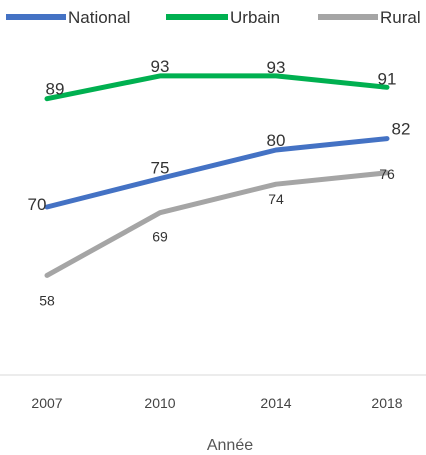 This screenshot has width=426, height=455. What do you see at coordinates (400, 17) in the screenshot?
I see `legend-label-rural: Rural` at bounding box center [400, 17].